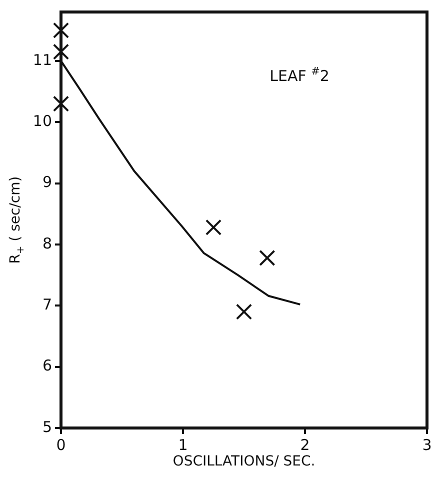  What do you see at coordinates (42, 59) in the screenshot?
I see `y-tick-label: 11` at bounding box center [42, 59].